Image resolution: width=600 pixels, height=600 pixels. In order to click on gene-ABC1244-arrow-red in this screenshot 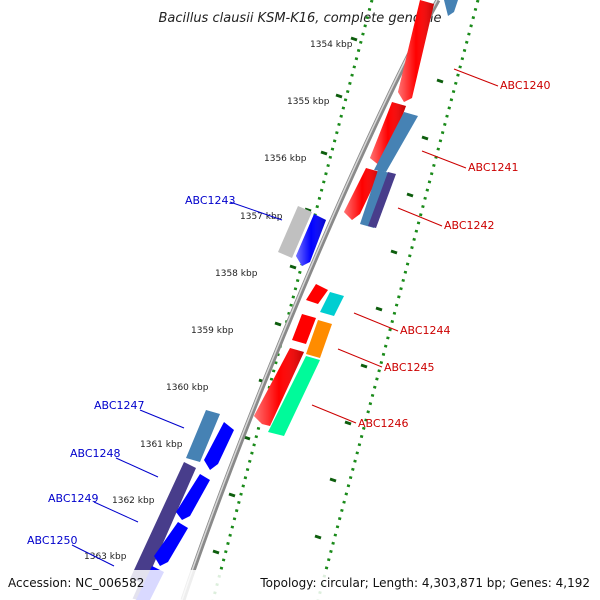, I will do `click(317, 294)`.